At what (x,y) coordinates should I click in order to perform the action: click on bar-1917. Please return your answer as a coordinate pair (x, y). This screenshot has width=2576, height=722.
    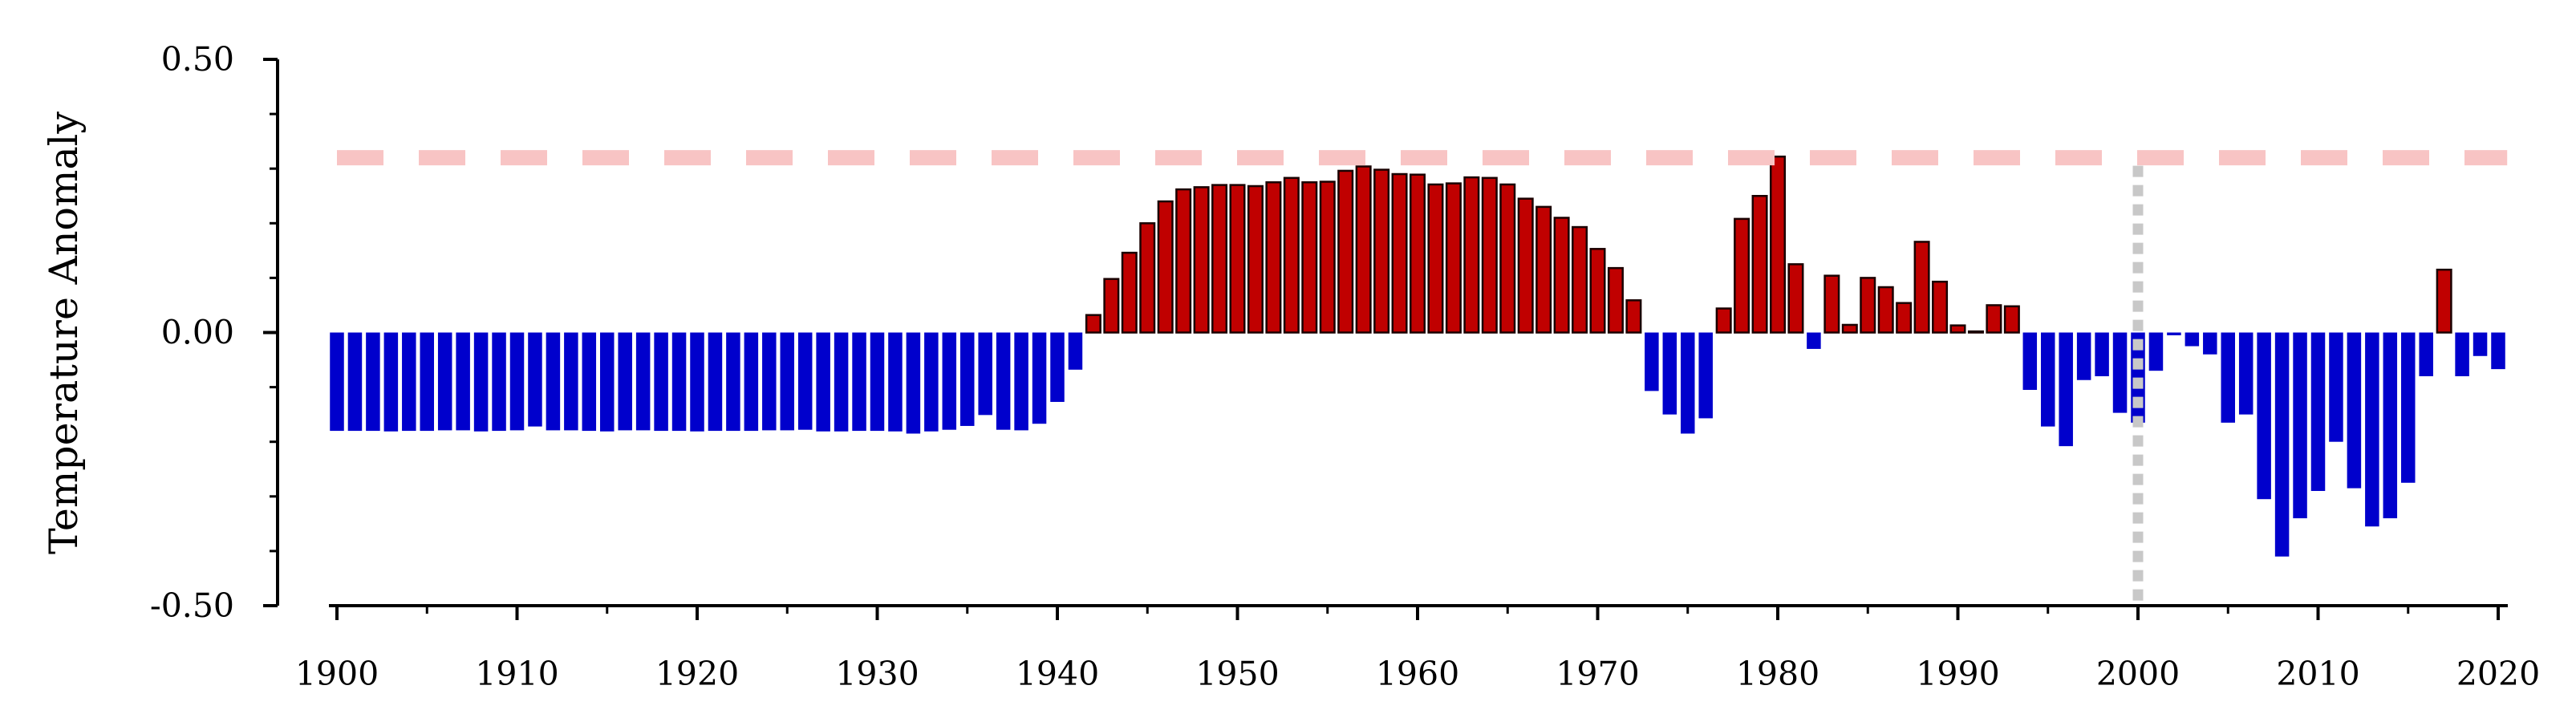
    Looking at the image, I should click on (643, 381).